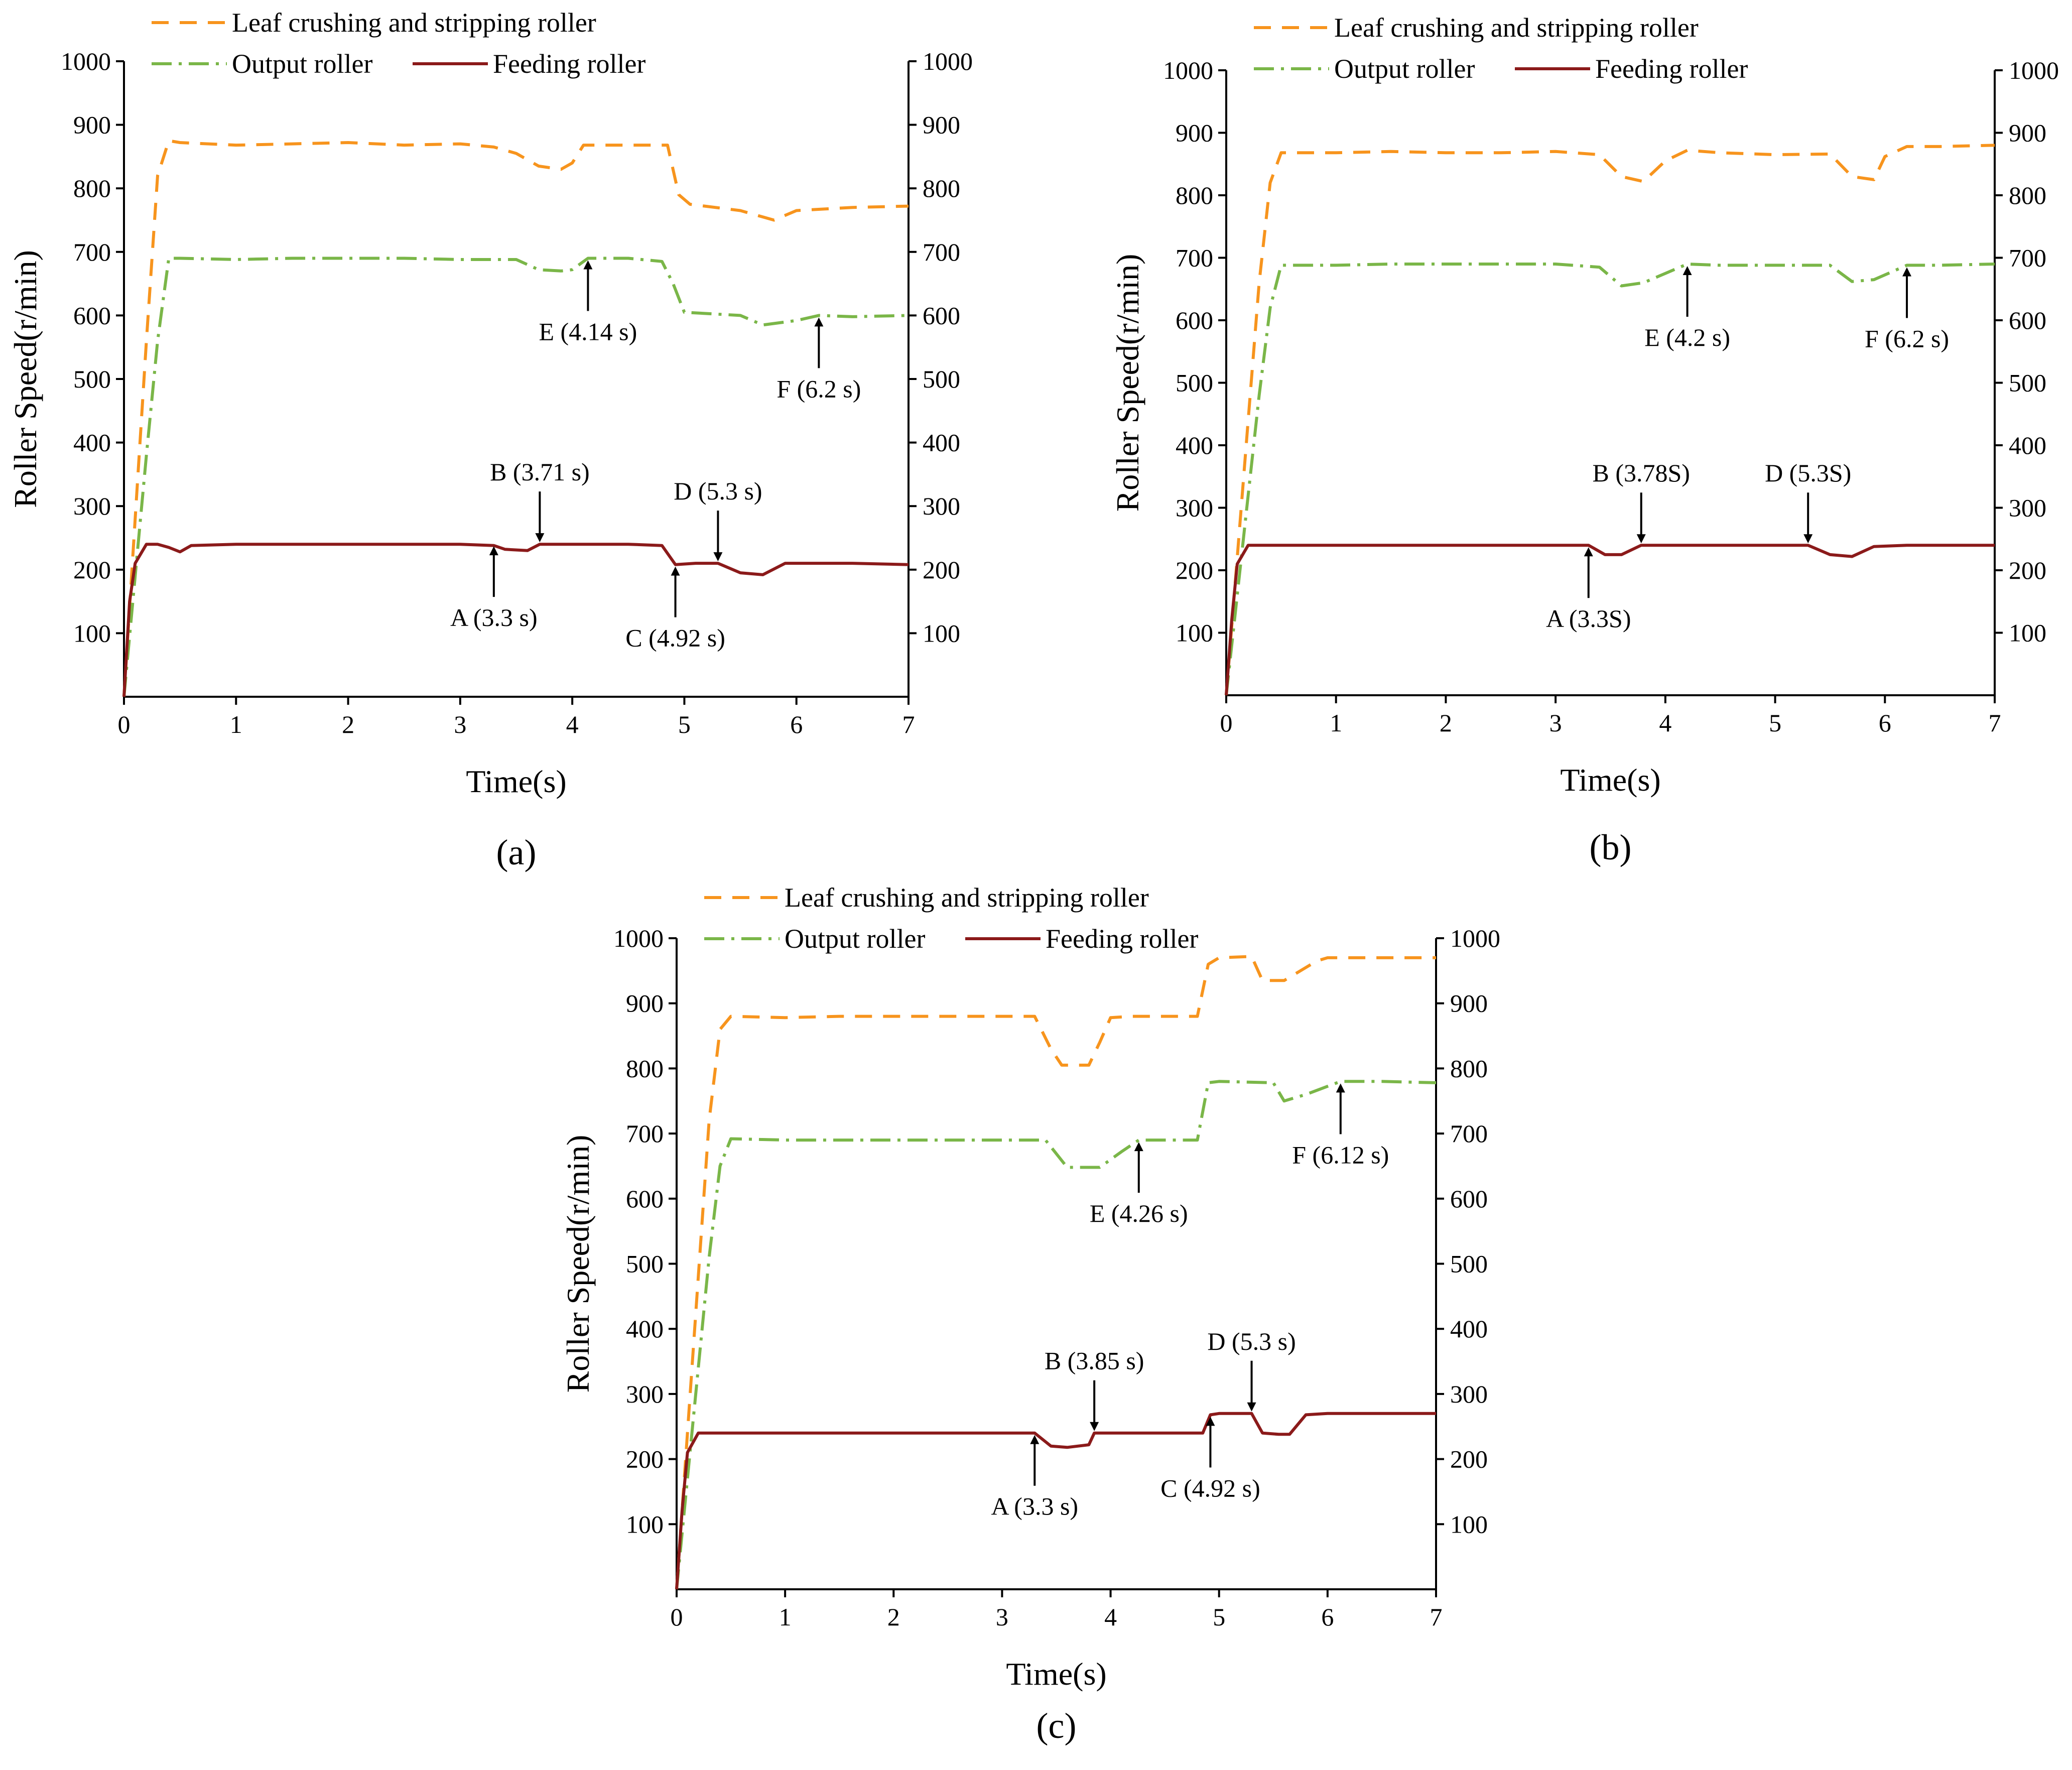 This screenshot has width=2072, height=1770. I want to click on panel-label: (a), so click(516, 852).